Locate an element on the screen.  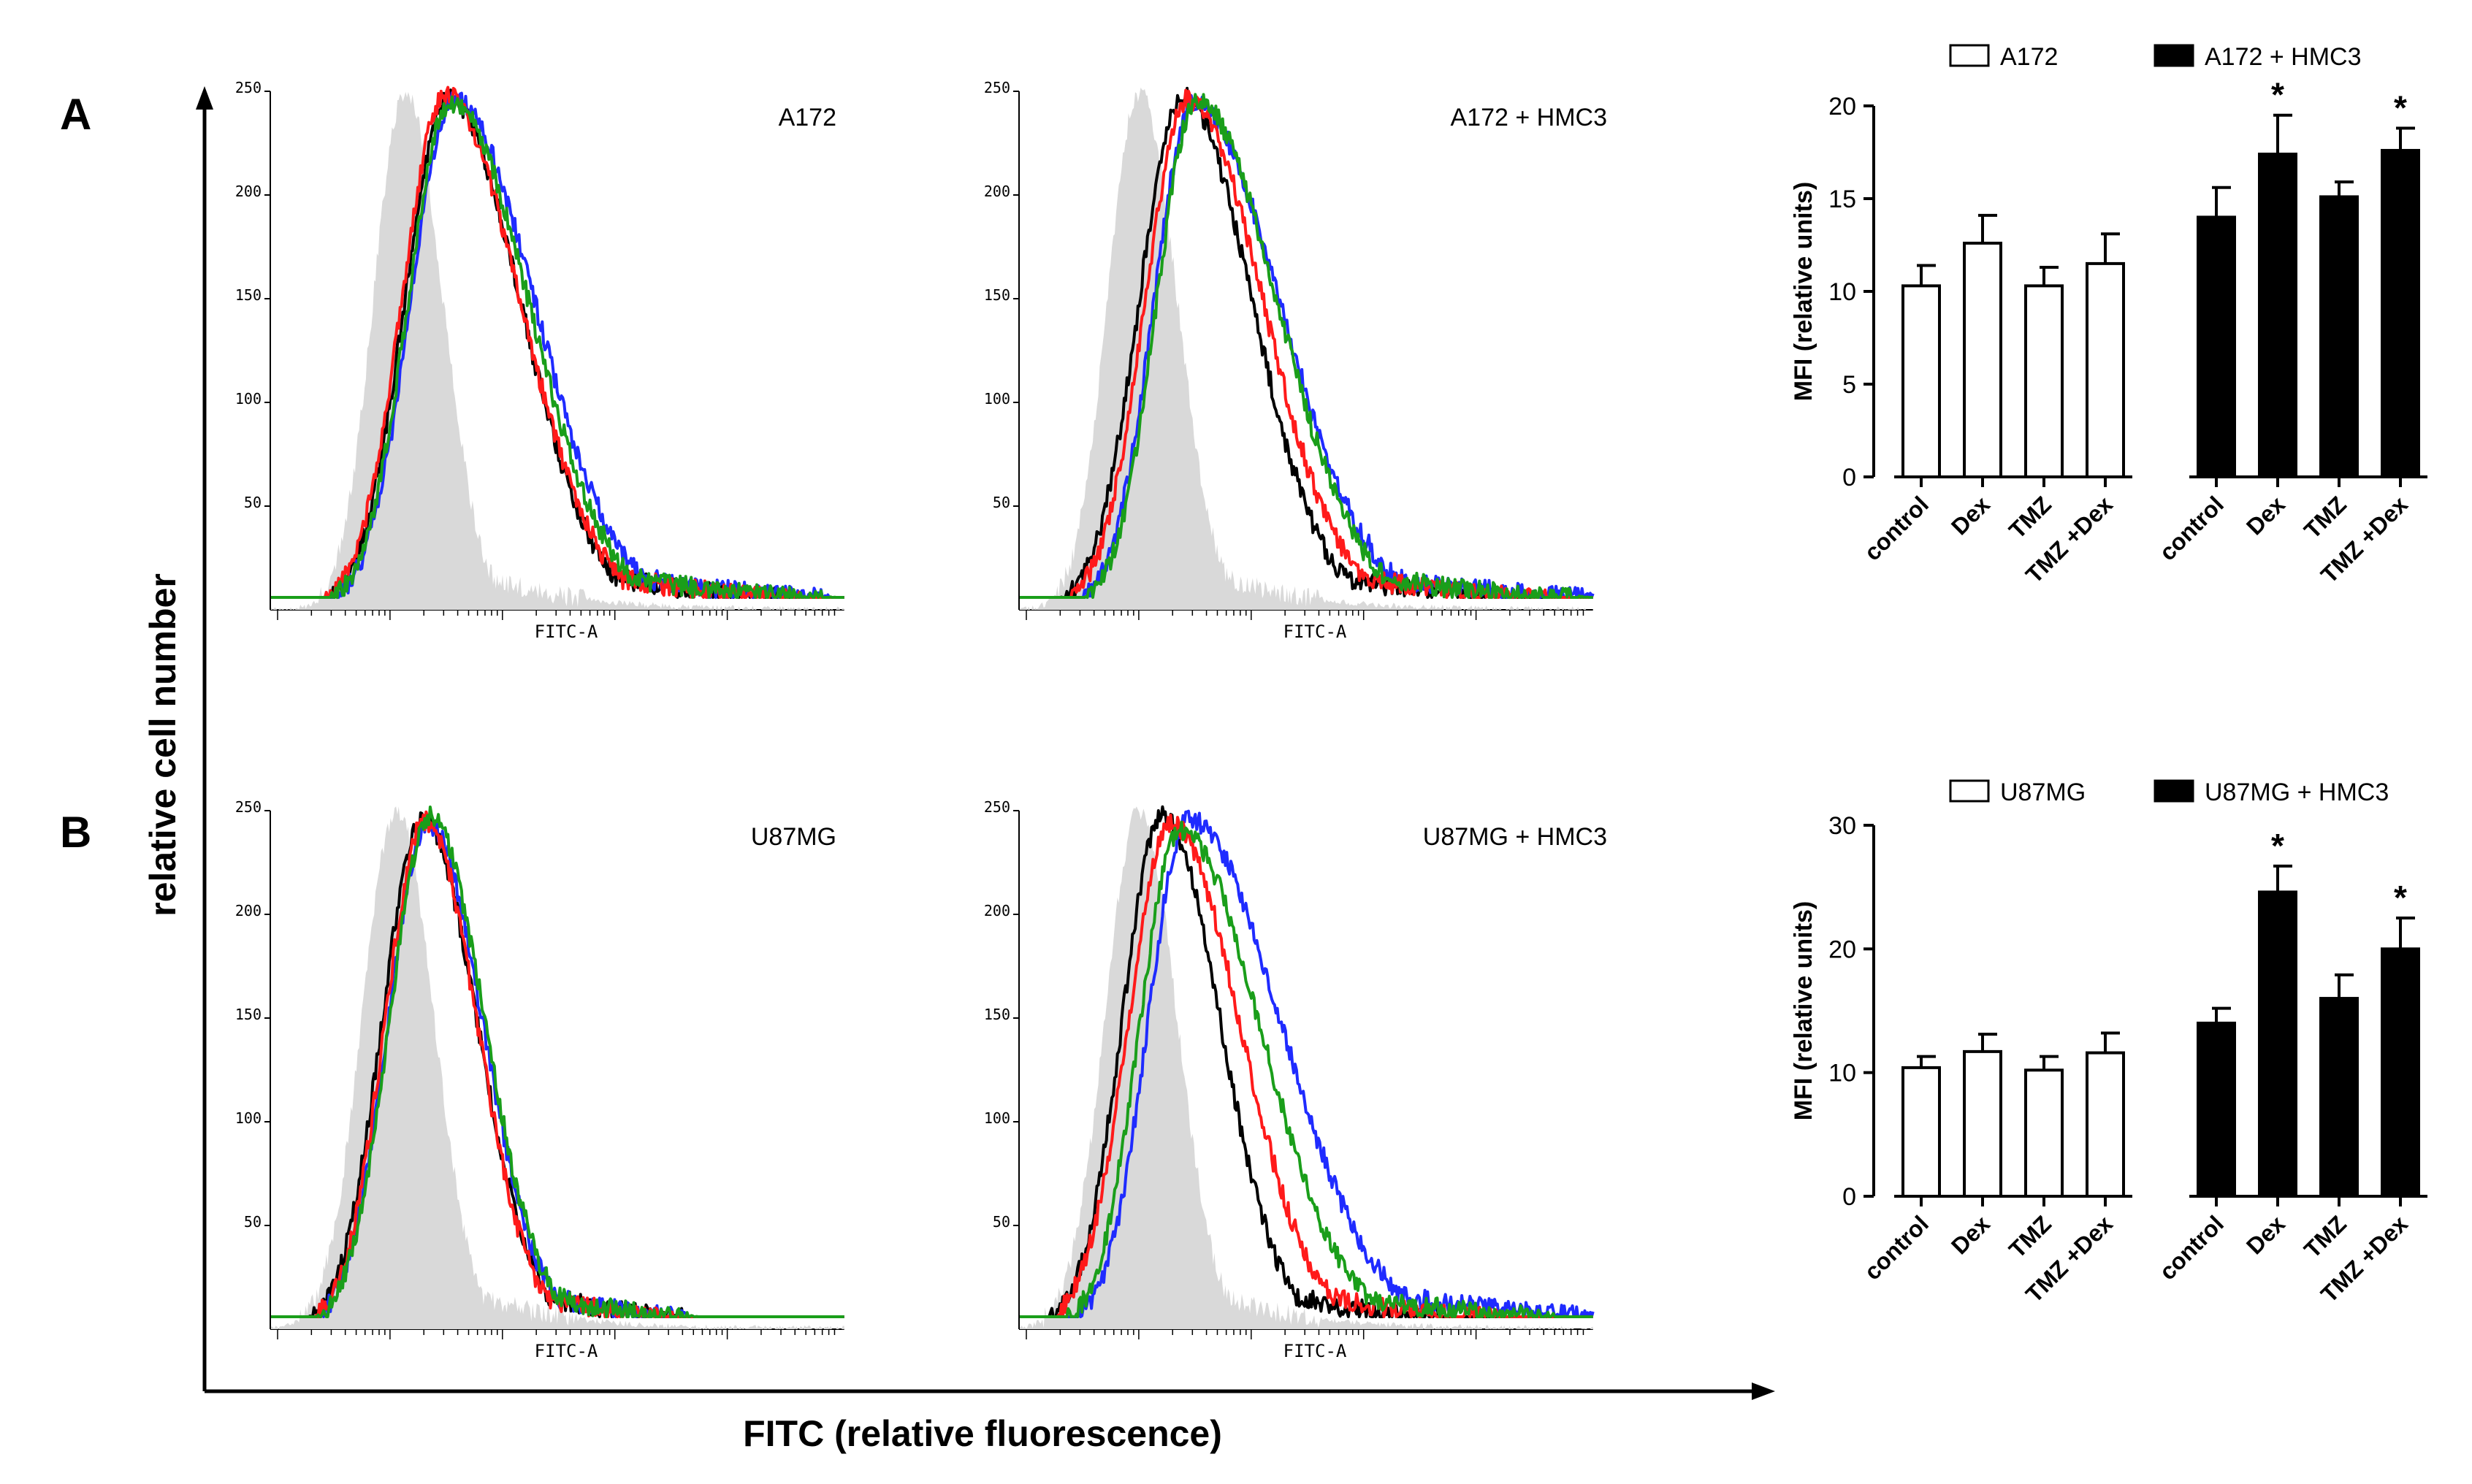
legend-swatch-u87mg is located at coordinates (1970, 791).